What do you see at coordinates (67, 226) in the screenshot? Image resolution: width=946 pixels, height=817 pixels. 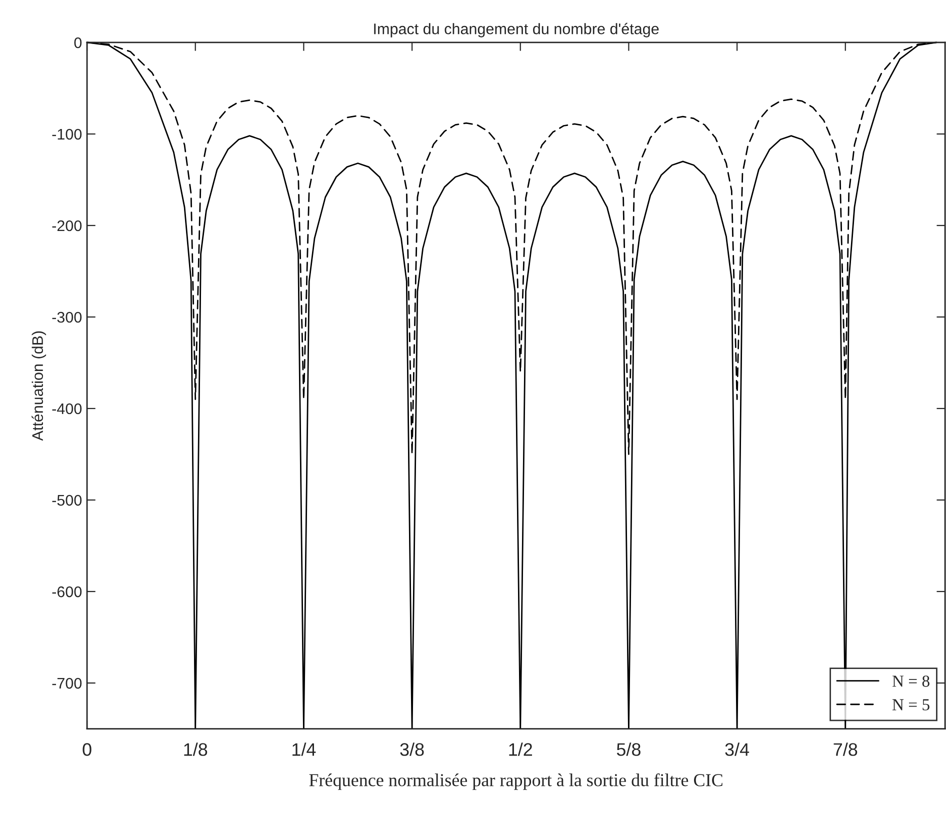 I see `y-tick-label: -200` at bounding box center [67, 226].